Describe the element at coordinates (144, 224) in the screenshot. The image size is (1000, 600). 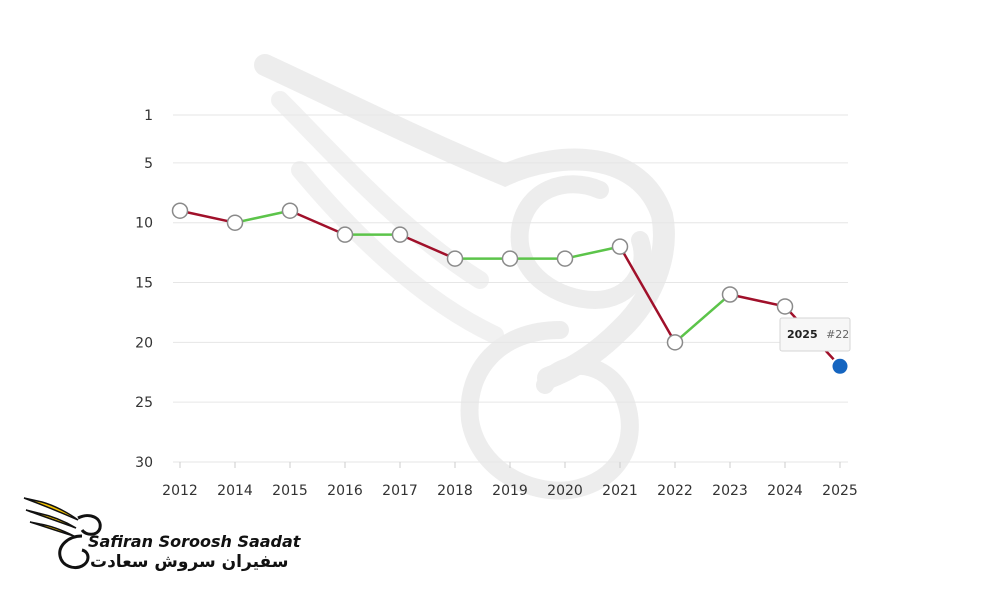
I see `y-tick-label: 10` at that location.